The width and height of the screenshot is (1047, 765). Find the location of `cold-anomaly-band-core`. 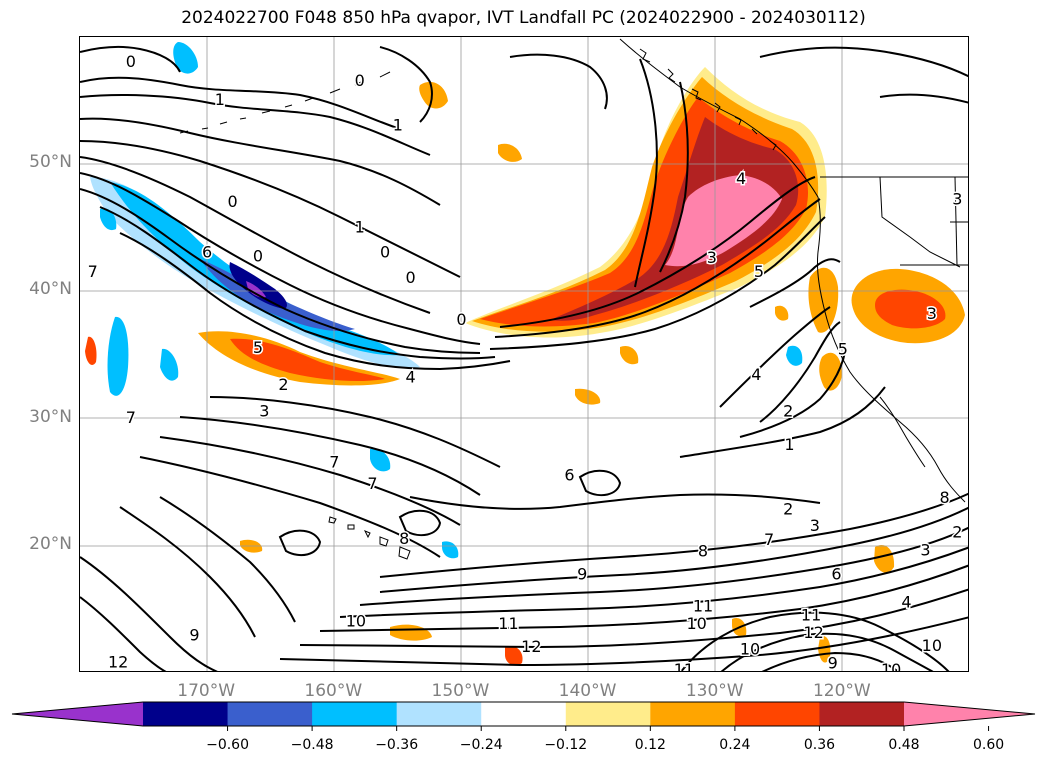

cold-anomaly-band-core is located at coordinates (258, 285).